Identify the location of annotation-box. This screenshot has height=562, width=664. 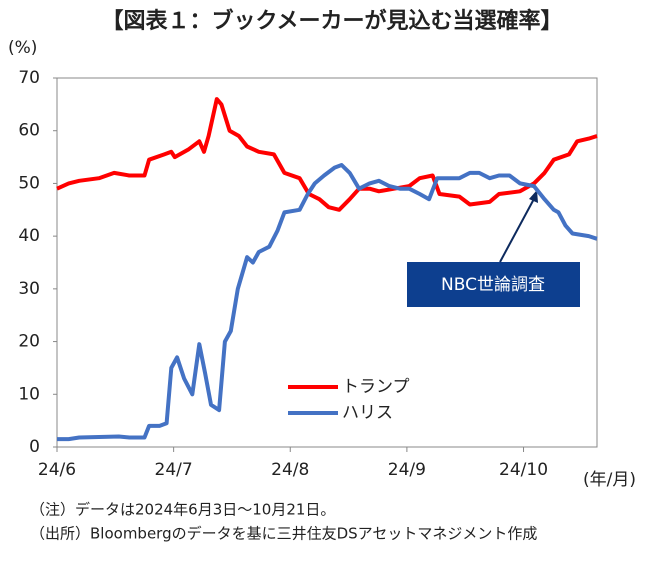
(493, 284).